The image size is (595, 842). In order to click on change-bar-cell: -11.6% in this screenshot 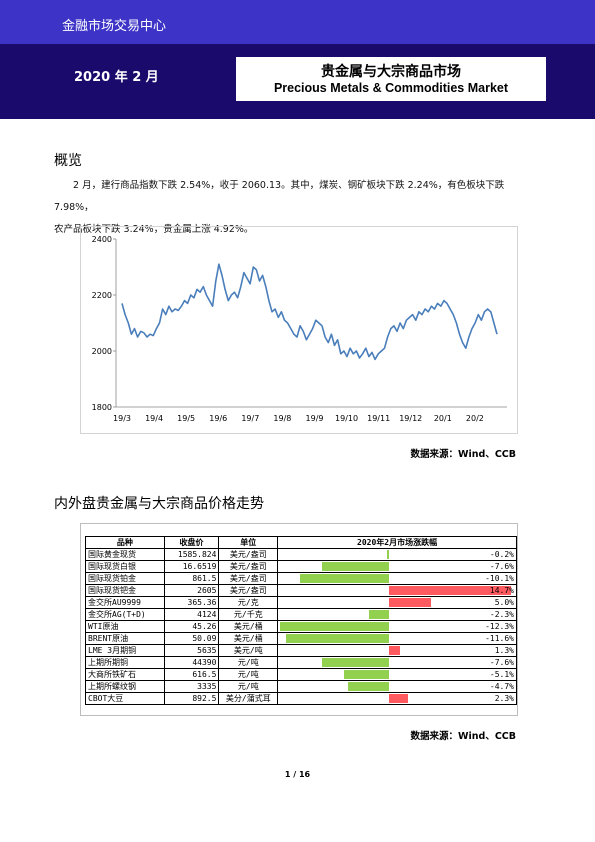, I will do `click(397, 638)`.